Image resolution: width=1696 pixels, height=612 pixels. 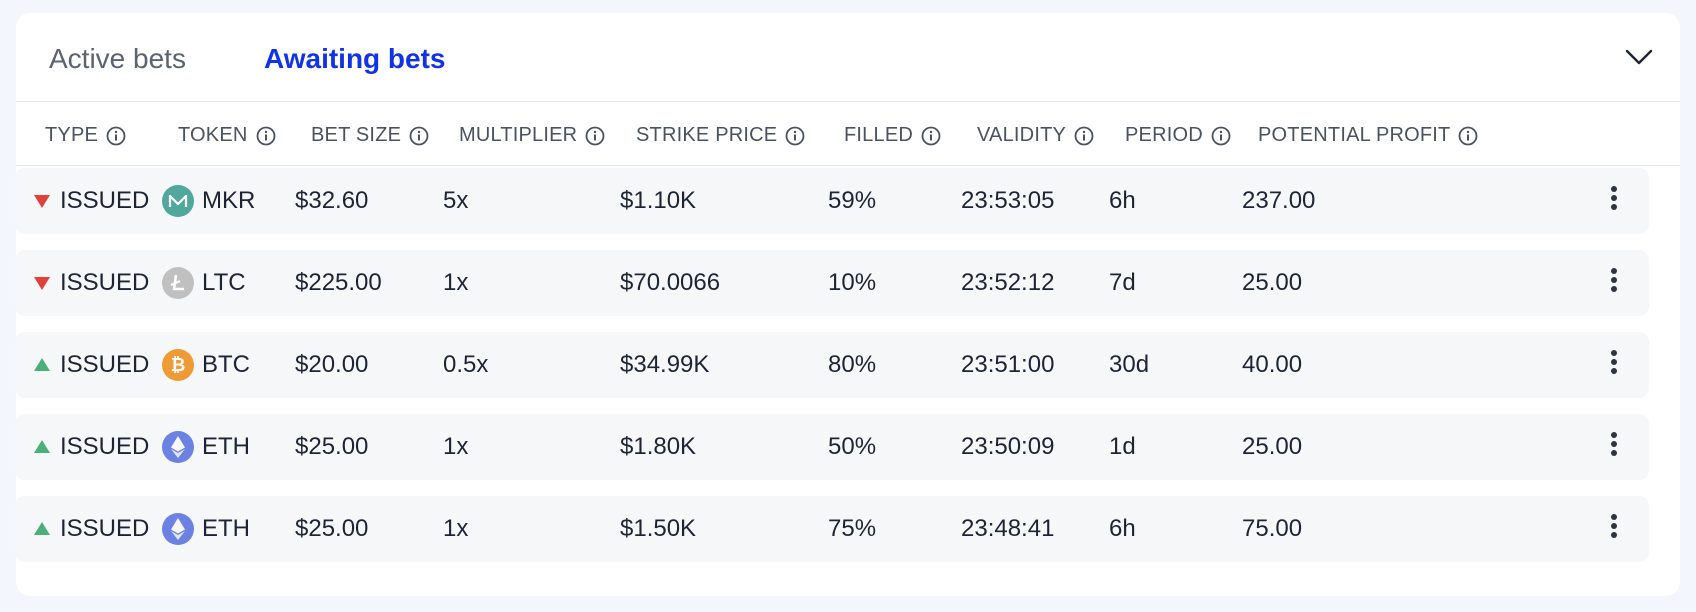 What do you see at coordinates (338, 282) in the screenshot?
I see `bet-size: $225.00` at bounding box center [338, 282].